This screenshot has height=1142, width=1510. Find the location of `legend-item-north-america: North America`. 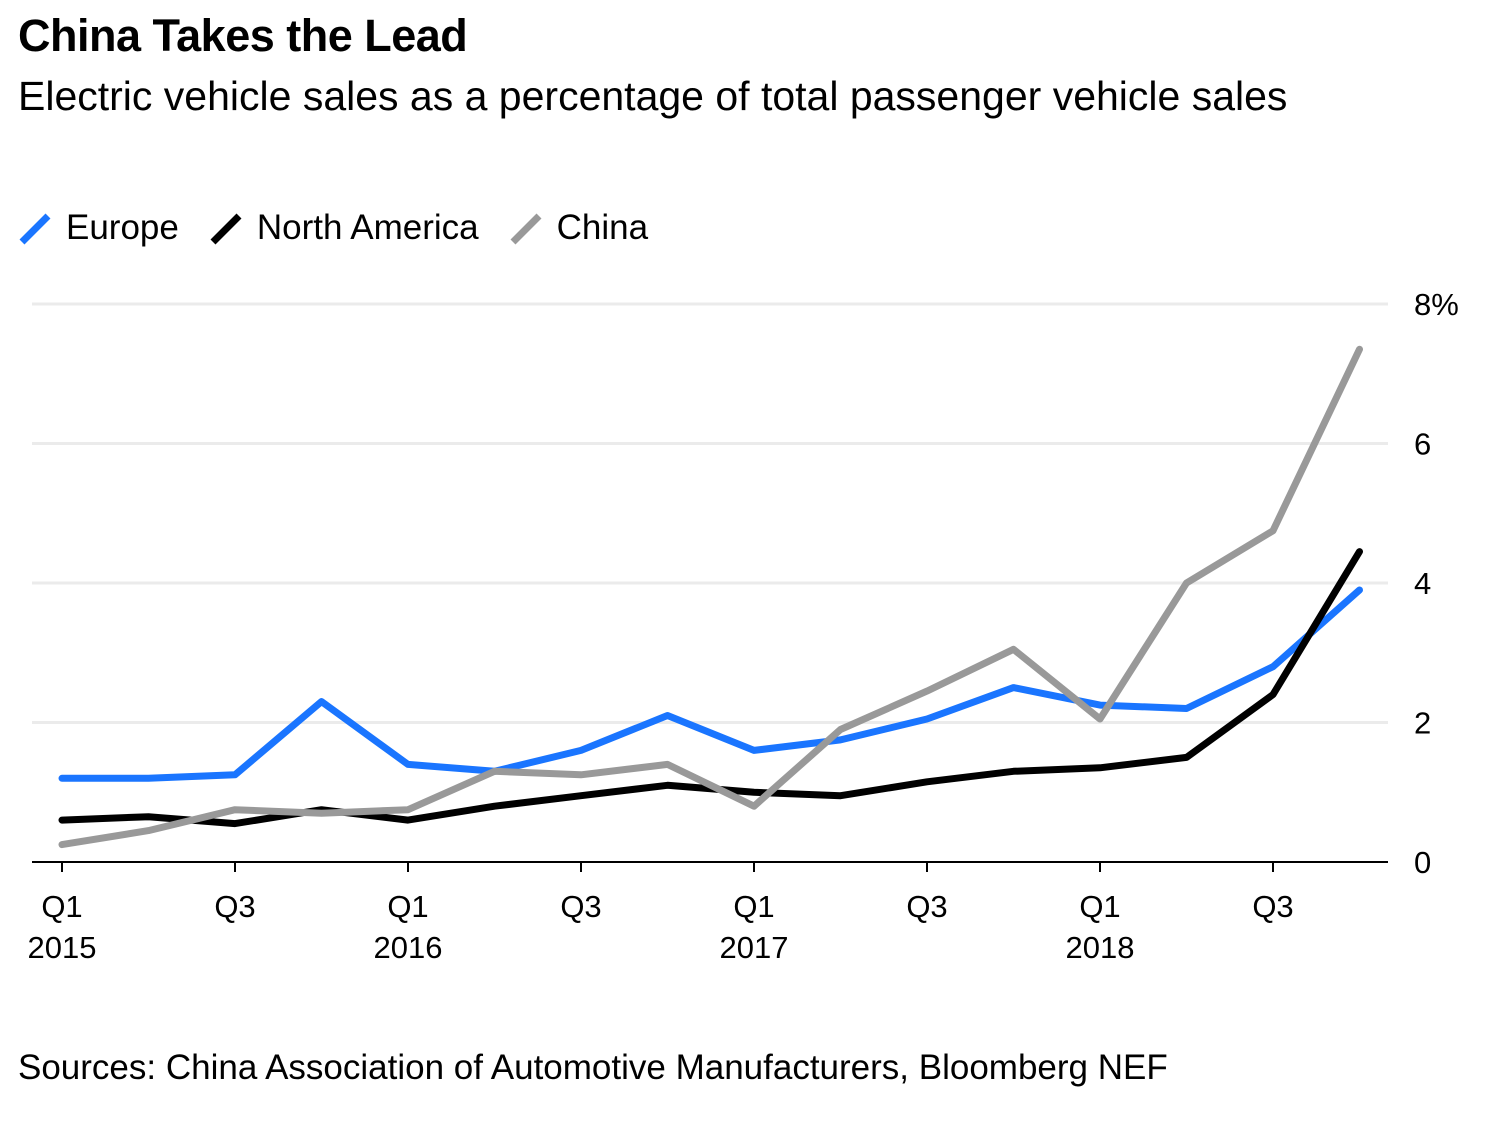

legend-item-north-america: North America is located at coordinates (344, 228).